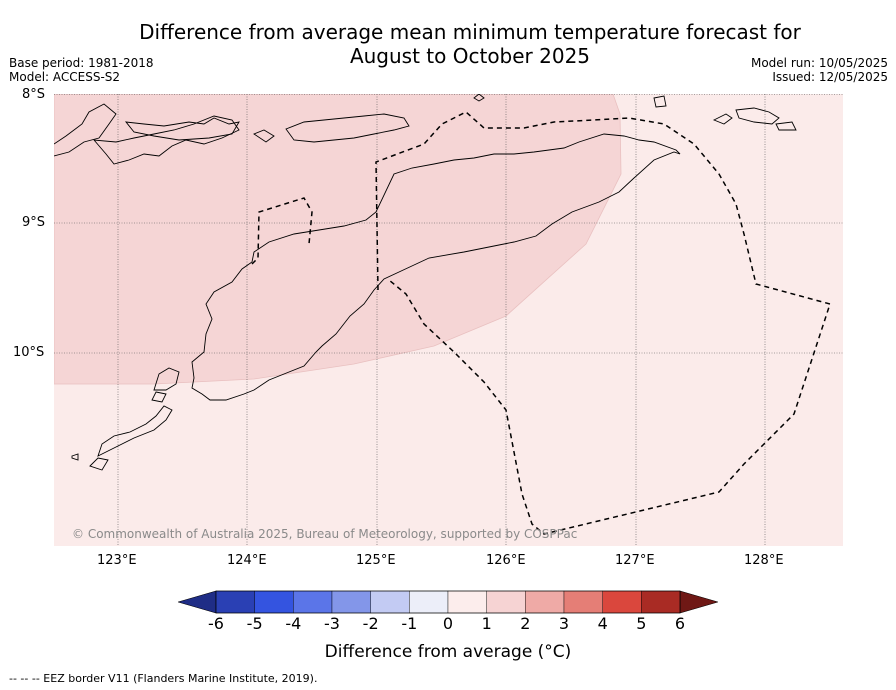 Image resolution: width=896 pixels, height=690 pixels. Describe the element at coordinates (376, 560) in the screenshot. I see `lon-label-125e: 125°E` at that location.